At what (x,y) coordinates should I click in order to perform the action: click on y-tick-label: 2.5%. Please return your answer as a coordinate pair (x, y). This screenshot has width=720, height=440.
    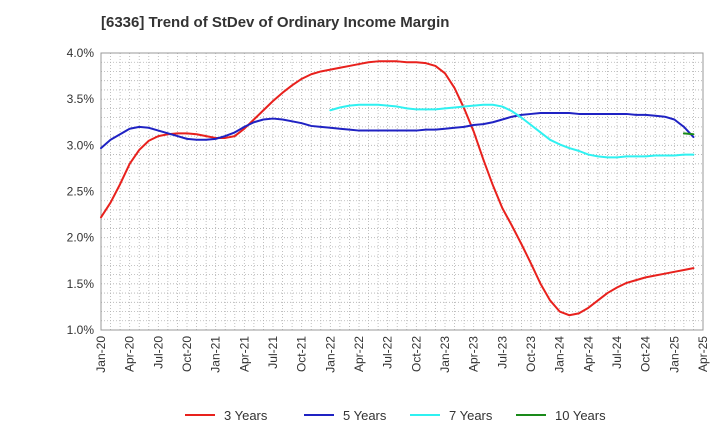
    Looking at the image, I should click on (81, 192).